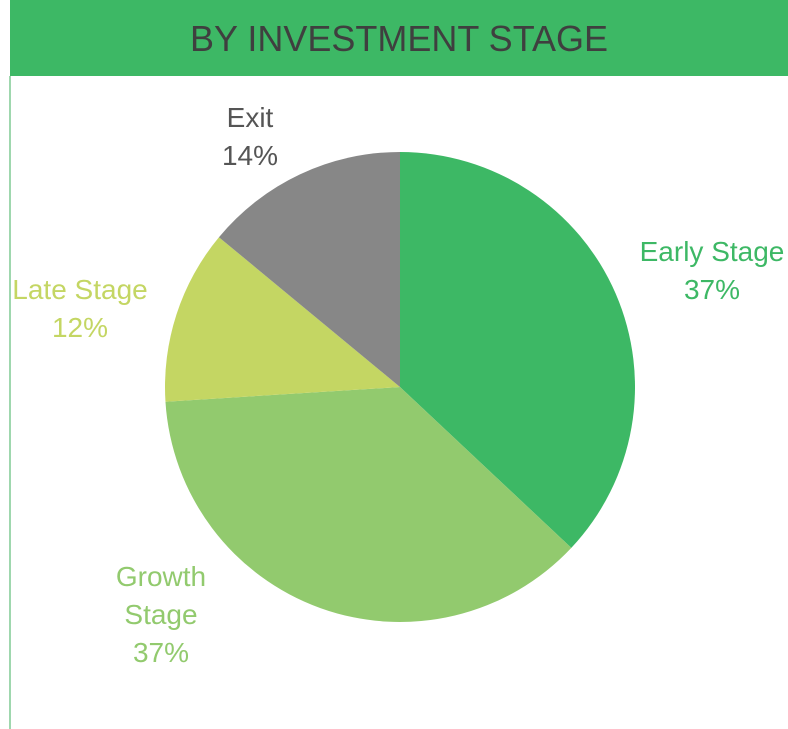 This screenshot has width=788, height=729. I want to click on category-label: Early Stage, so click(712, 251).